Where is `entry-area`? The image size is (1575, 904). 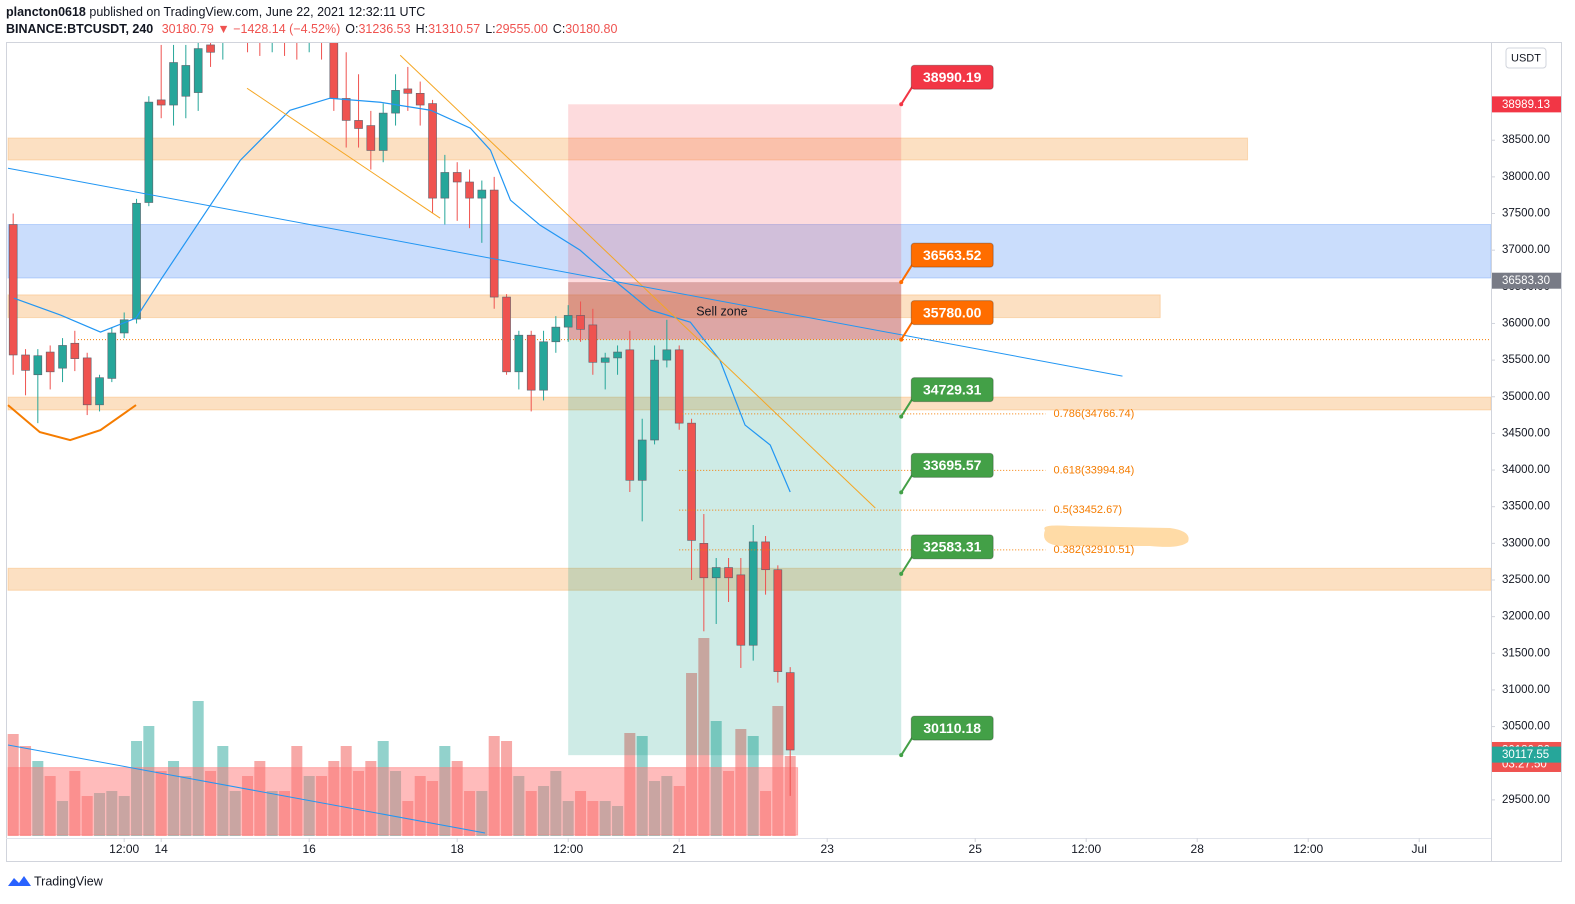 entry-area is located at coordinates (735, 311).